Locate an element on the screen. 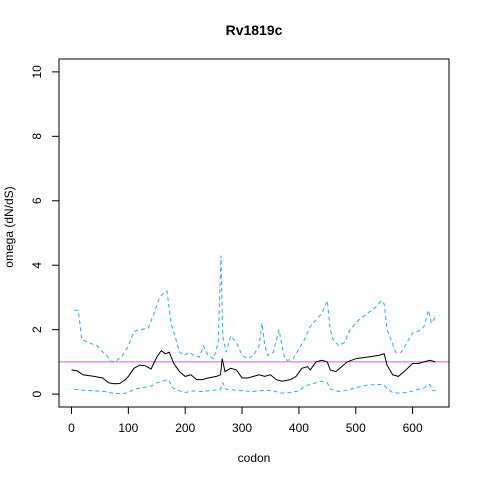 This screenshot has width=480, height=480. x-tick-label: 400 is located at coordinates (299, 428).